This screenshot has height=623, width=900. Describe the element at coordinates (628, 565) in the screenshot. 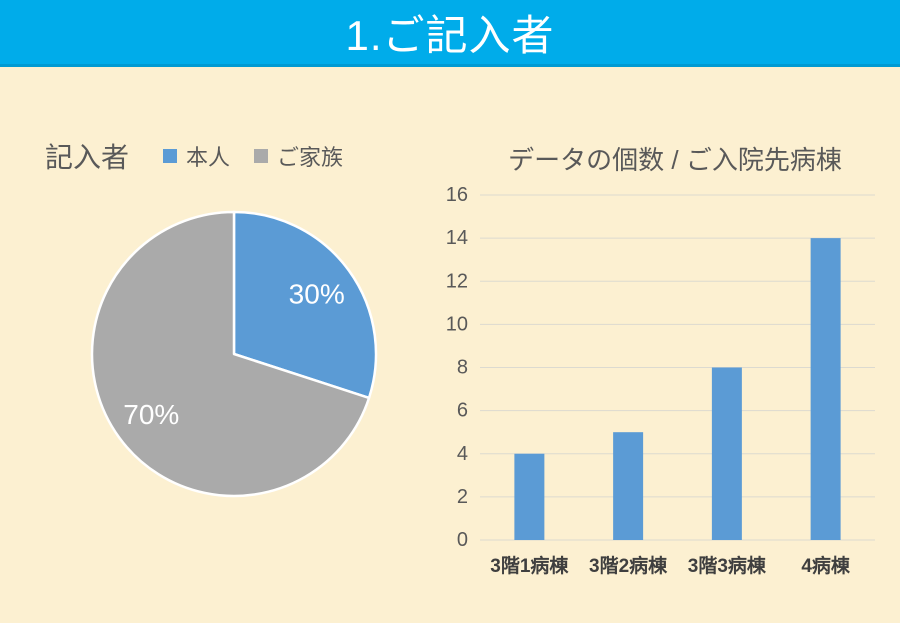

I see `svg-text: 3階2病棟` at that location.